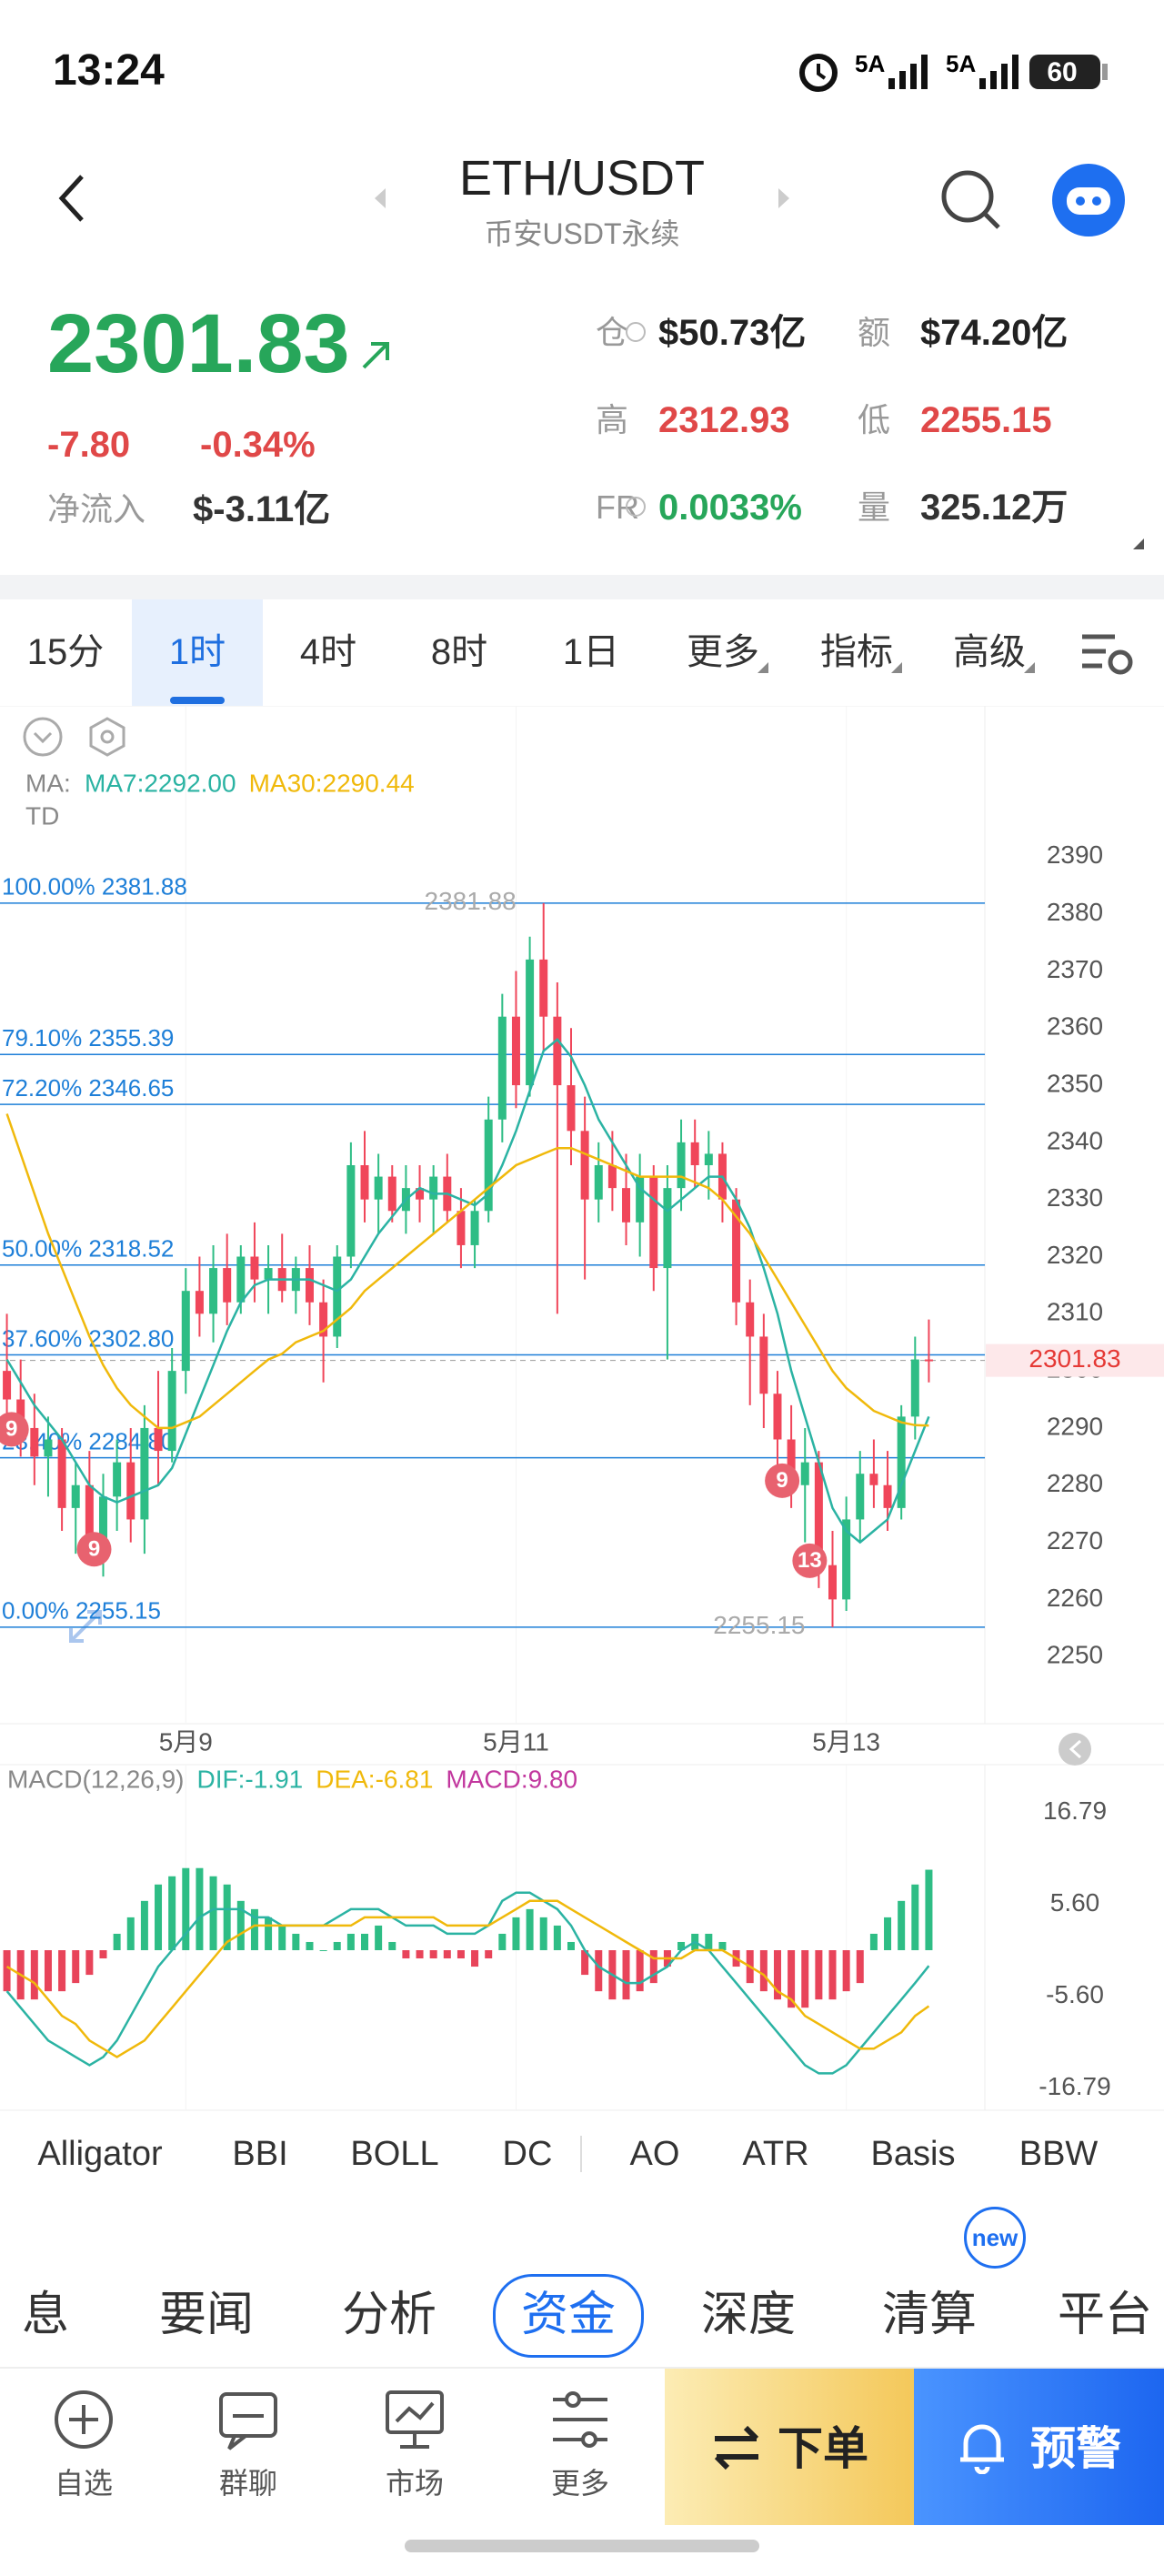 This screenshot has height=2576, width=1164. Describe the element at coordinates (197, 652) in the screenshot. I see `timeframe-tab: 1时` at that location.